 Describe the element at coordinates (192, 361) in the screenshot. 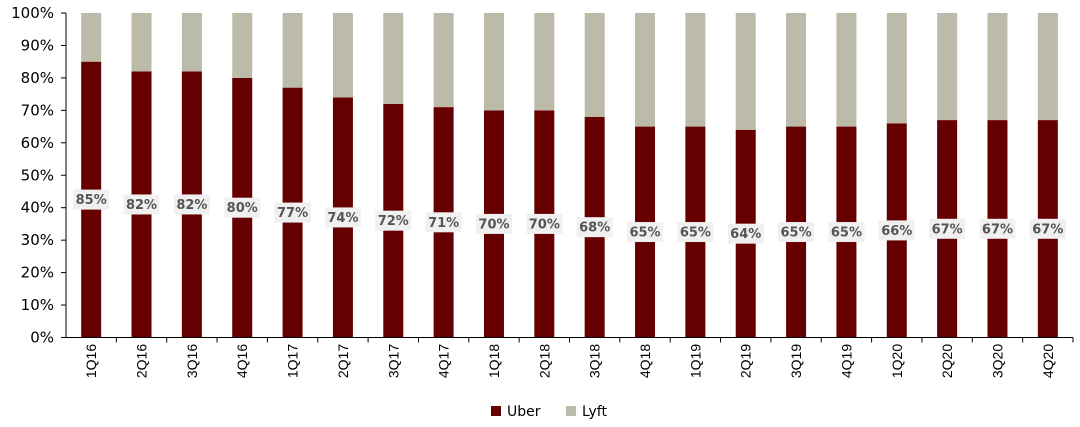

I see `x-tick-label: 3Q16` at that location.